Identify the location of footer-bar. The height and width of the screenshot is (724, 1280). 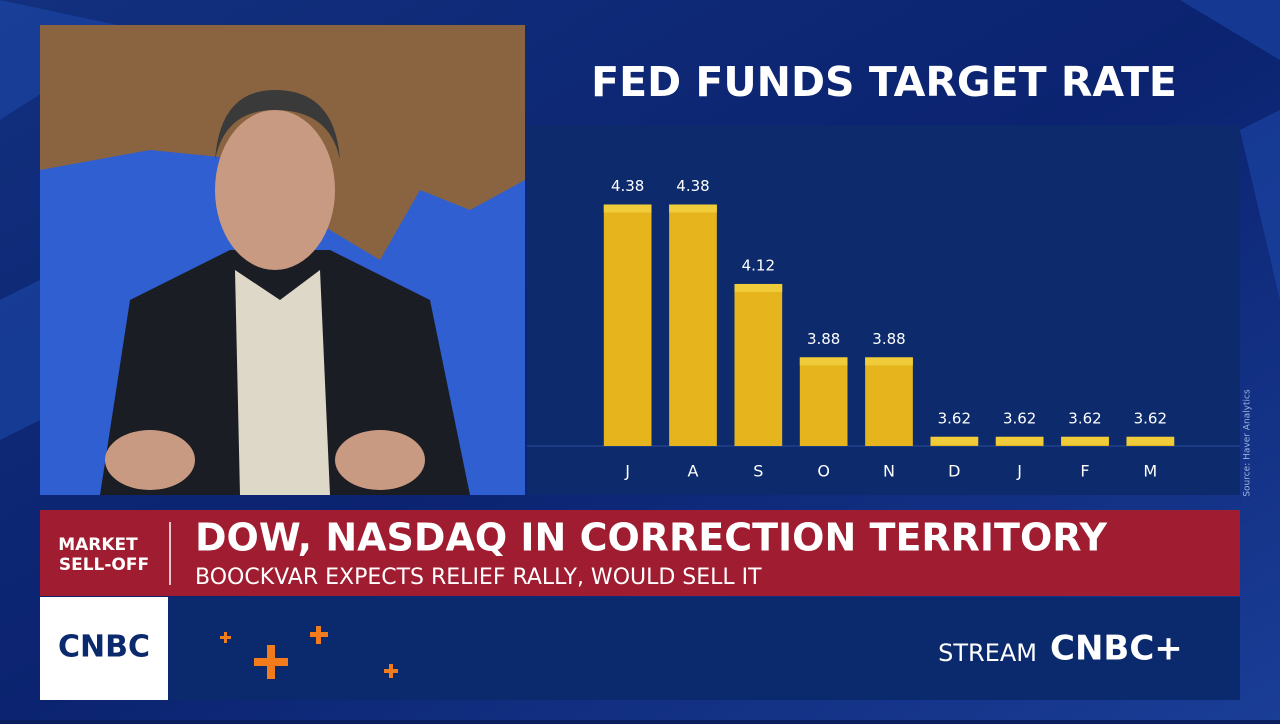
(640, 648).